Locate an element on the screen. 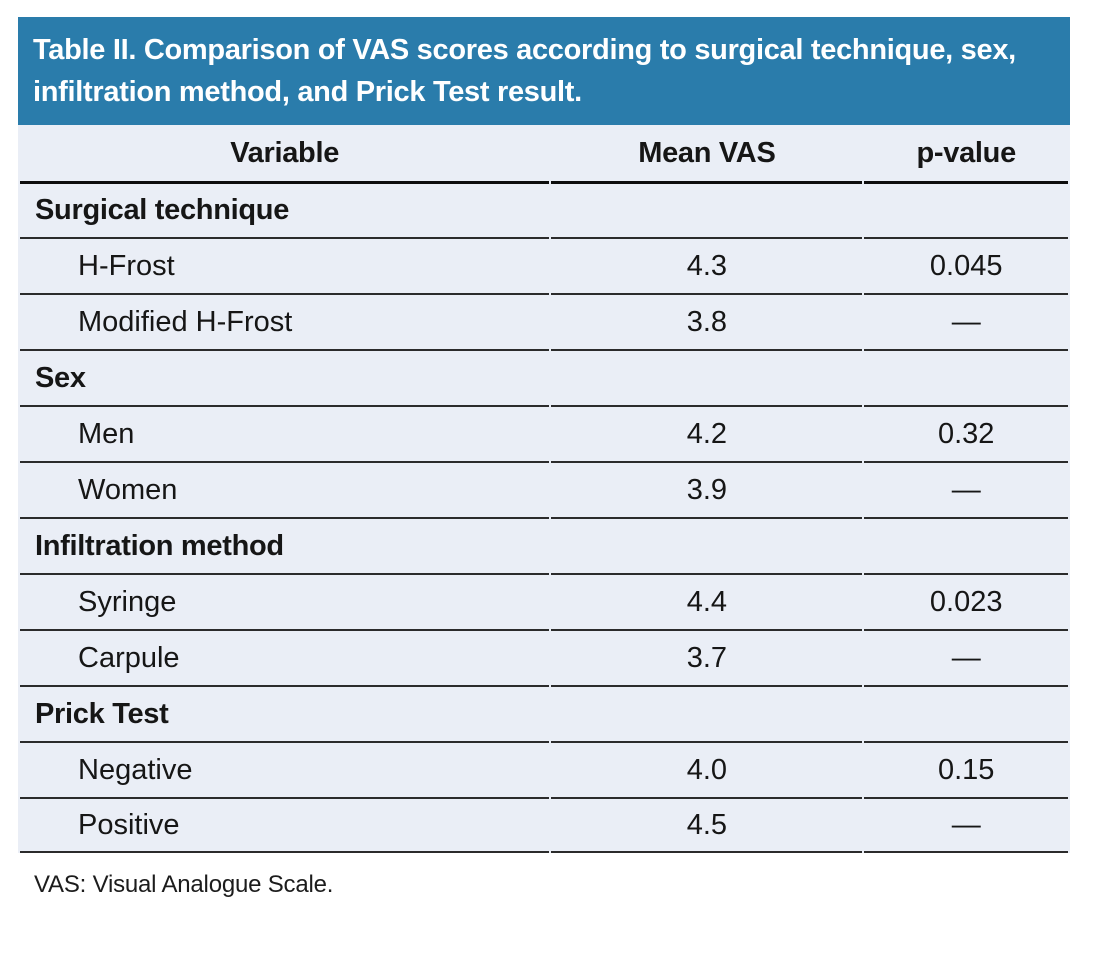  cell-variable: Women is located at coordinates (285, 489).